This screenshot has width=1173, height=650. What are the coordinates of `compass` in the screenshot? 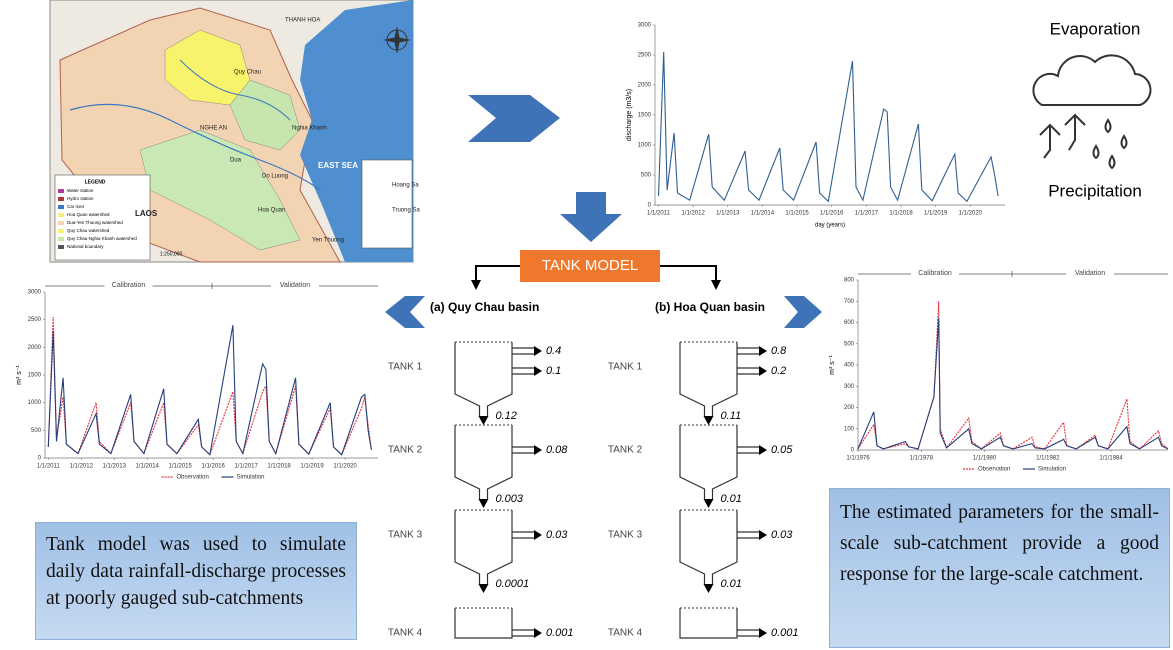 It's located at (397, 40).